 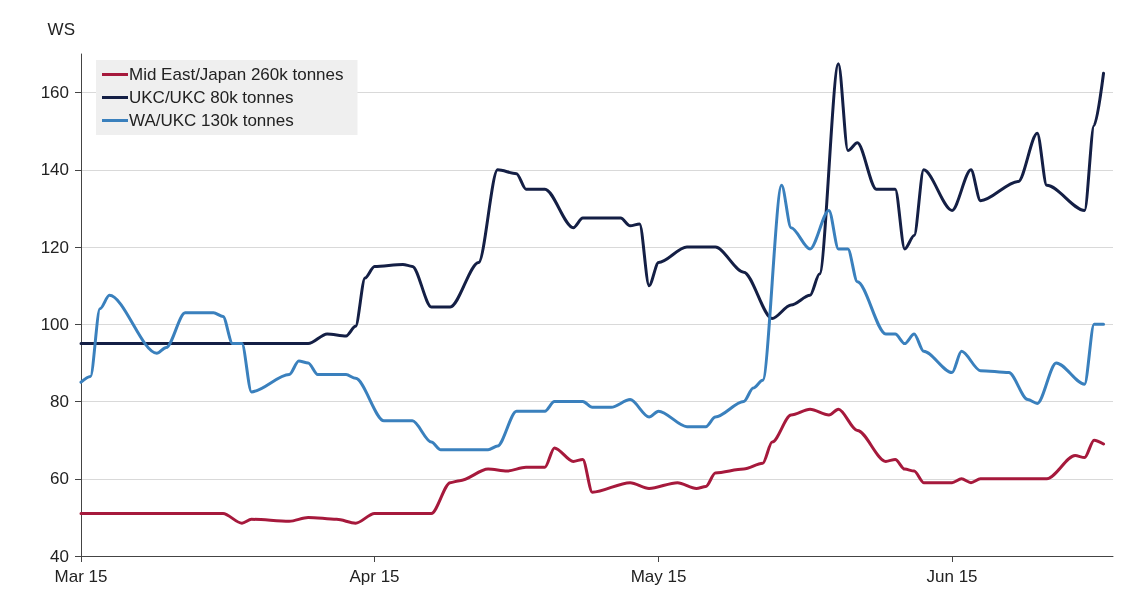 What do you see at coordinates (61, 29) in the screenshot?
I see `y-axis-title: WS` at bounding box center [61, 29].